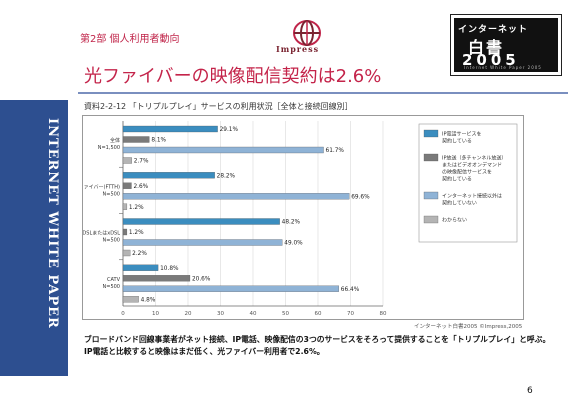 This screenshot has width=580, height=410. What do you see at coordinates (101, 186) in the screenshot?
I see `category-label: 光ファイバー(FTTH)` at bounding box center [101, 186].